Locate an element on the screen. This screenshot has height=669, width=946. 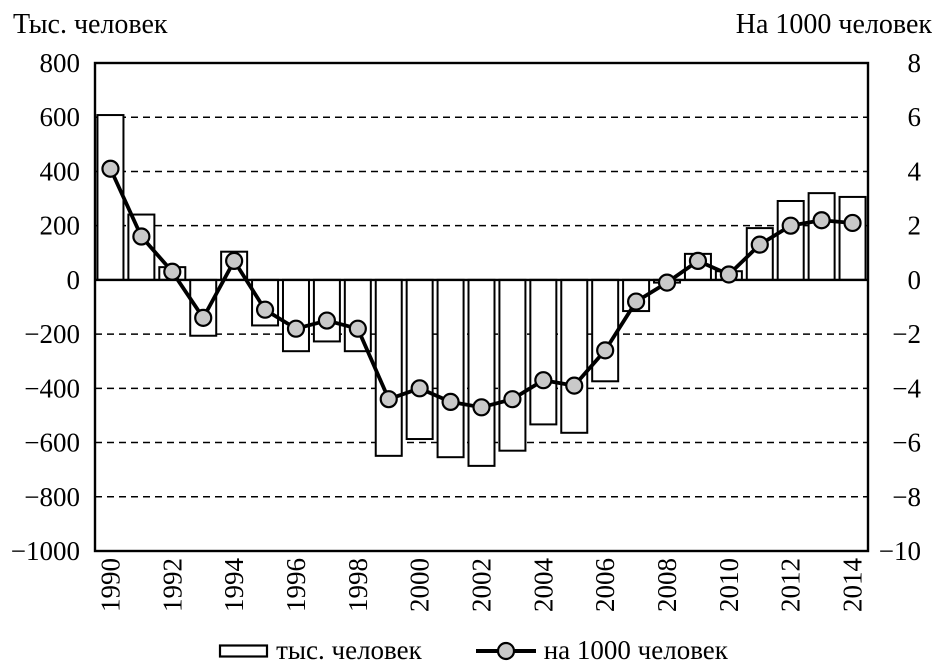
bar-2002 is located at coordinates (481, 372).